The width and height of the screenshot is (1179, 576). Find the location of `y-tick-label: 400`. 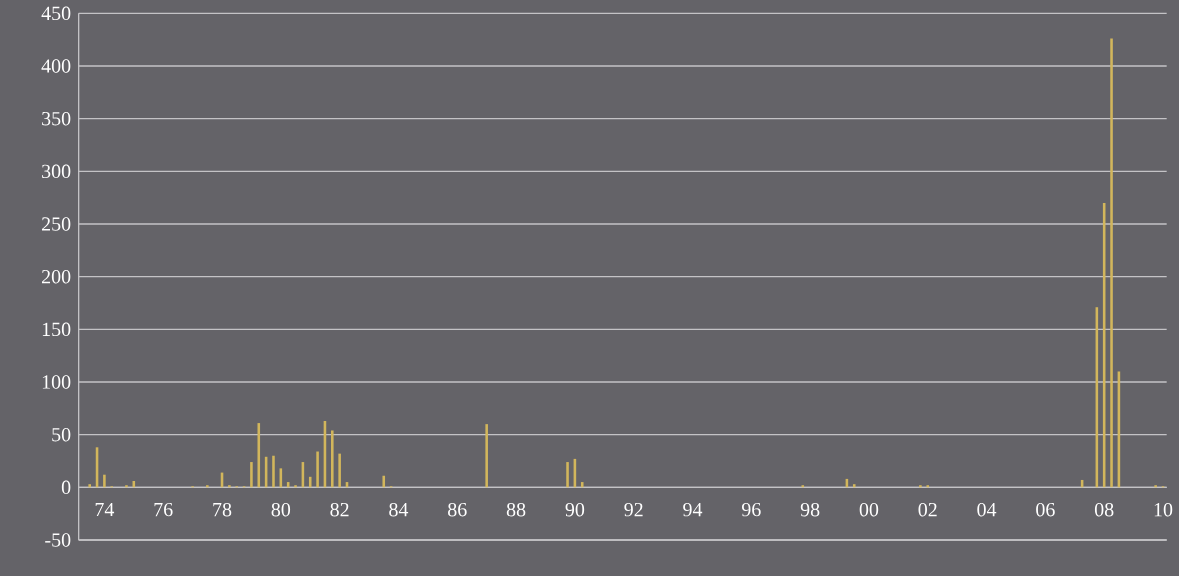

y-tick-label: 400 is located at coordinates (56, 66).